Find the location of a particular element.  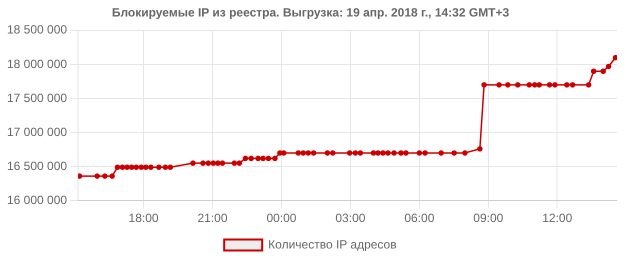

x-tick-label: 21:00 is located at coordinates (212, 218).